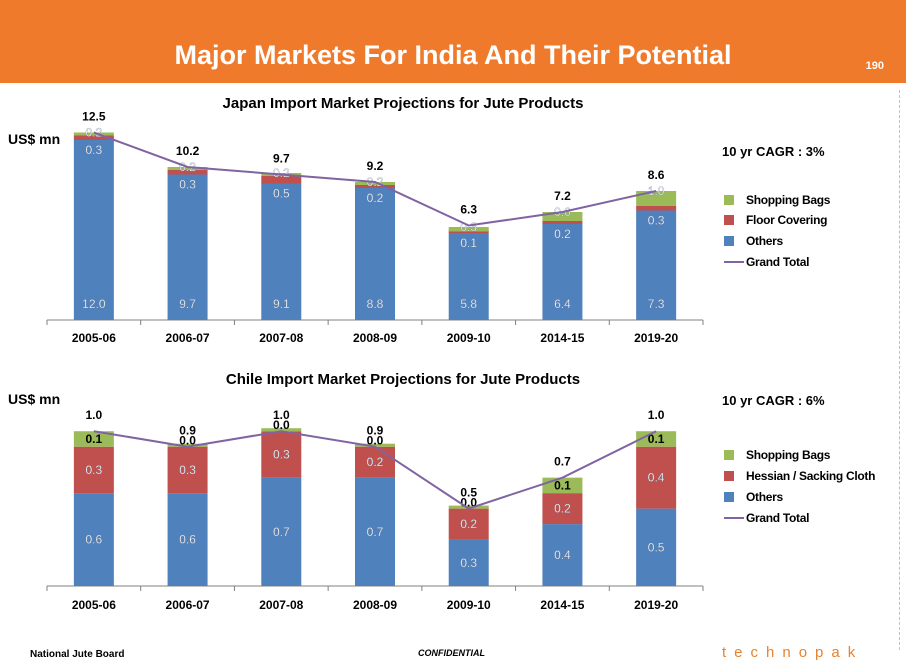 Image resolution: width=906 pixels, height=662 pixels. I want to click on chart2-legend-label: Others, so click(765, 497).